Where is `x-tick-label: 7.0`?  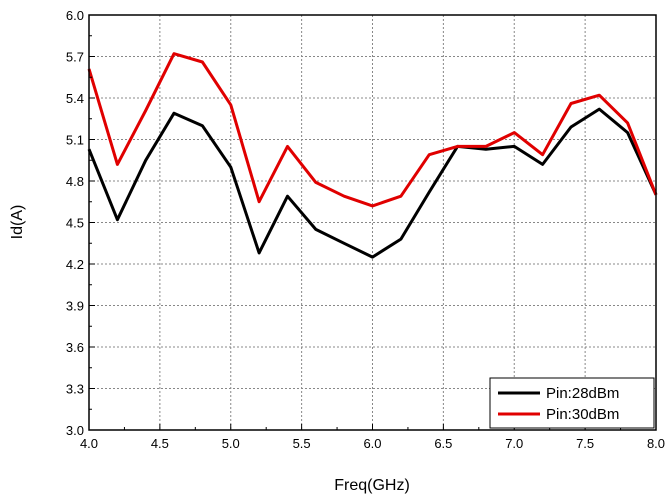
x-tick-label: 7.0 is located at coordinates (514, 443).